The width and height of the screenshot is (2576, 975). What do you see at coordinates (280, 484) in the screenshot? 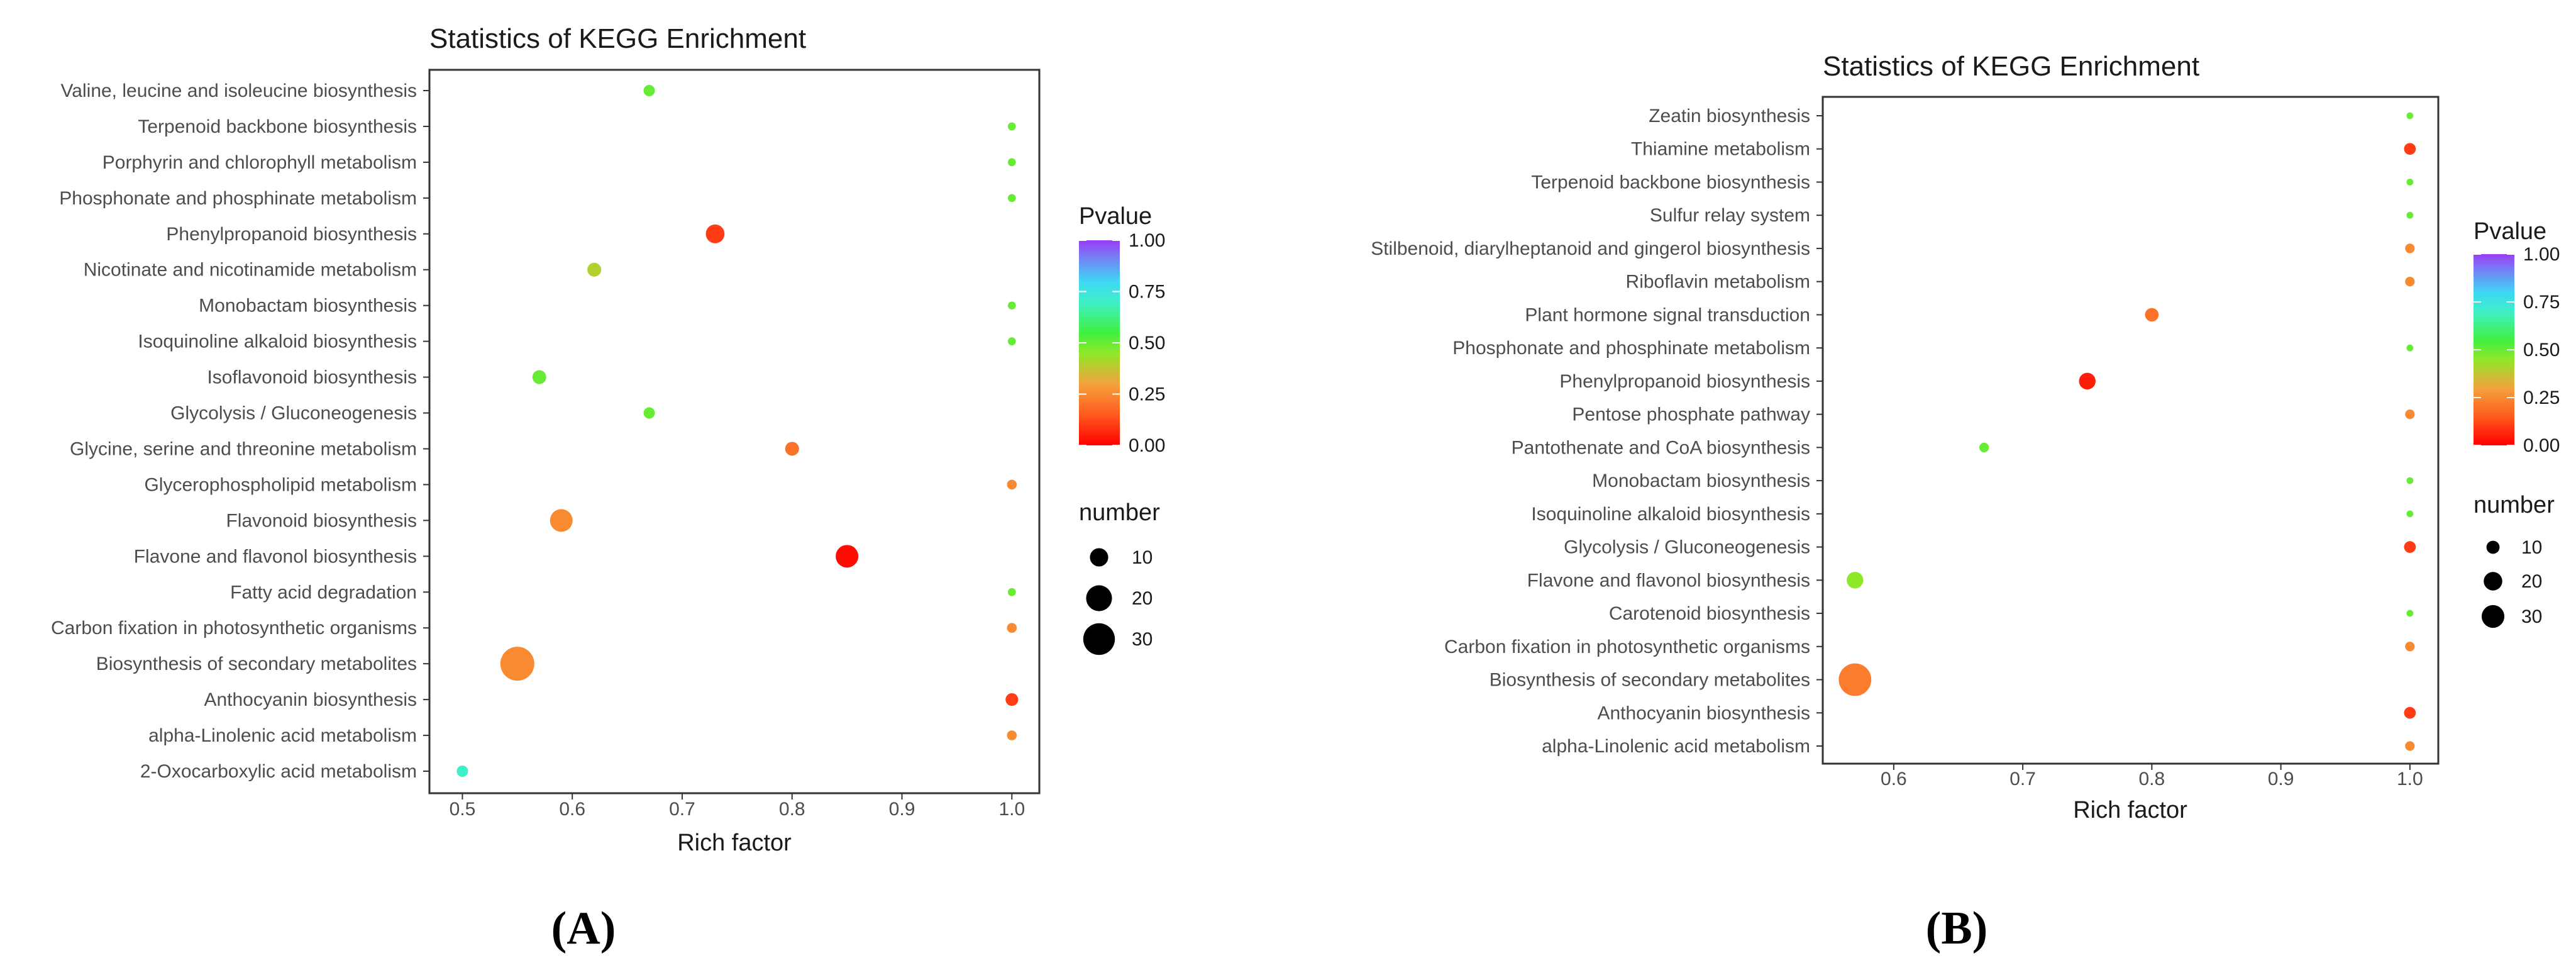
I see `chart-a-category-label: Glycerophospholipid metabolism` at bounding box center [280, 484].